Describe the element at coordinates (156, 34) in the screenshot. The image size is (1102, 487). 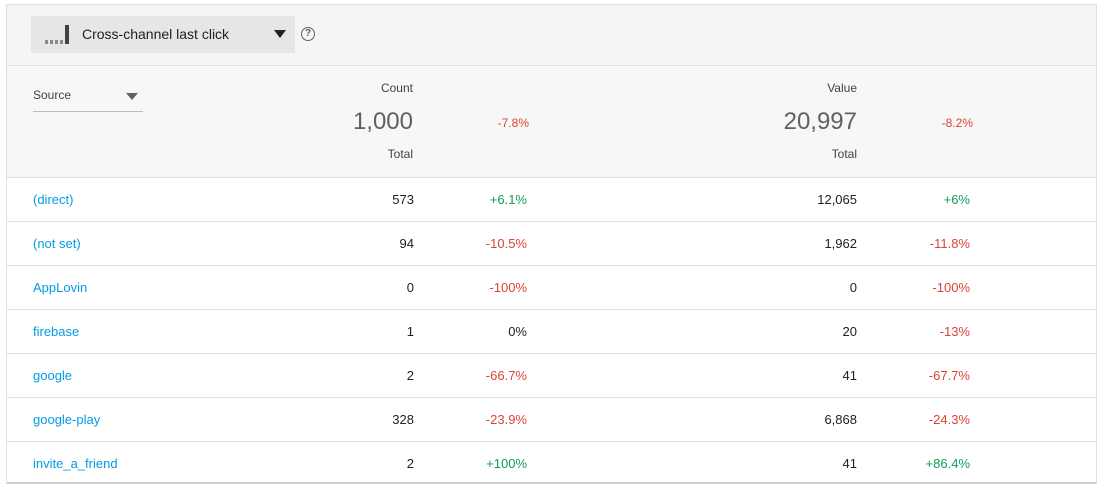
I see `attribution-model-label: Cross-channel last click` at that location.